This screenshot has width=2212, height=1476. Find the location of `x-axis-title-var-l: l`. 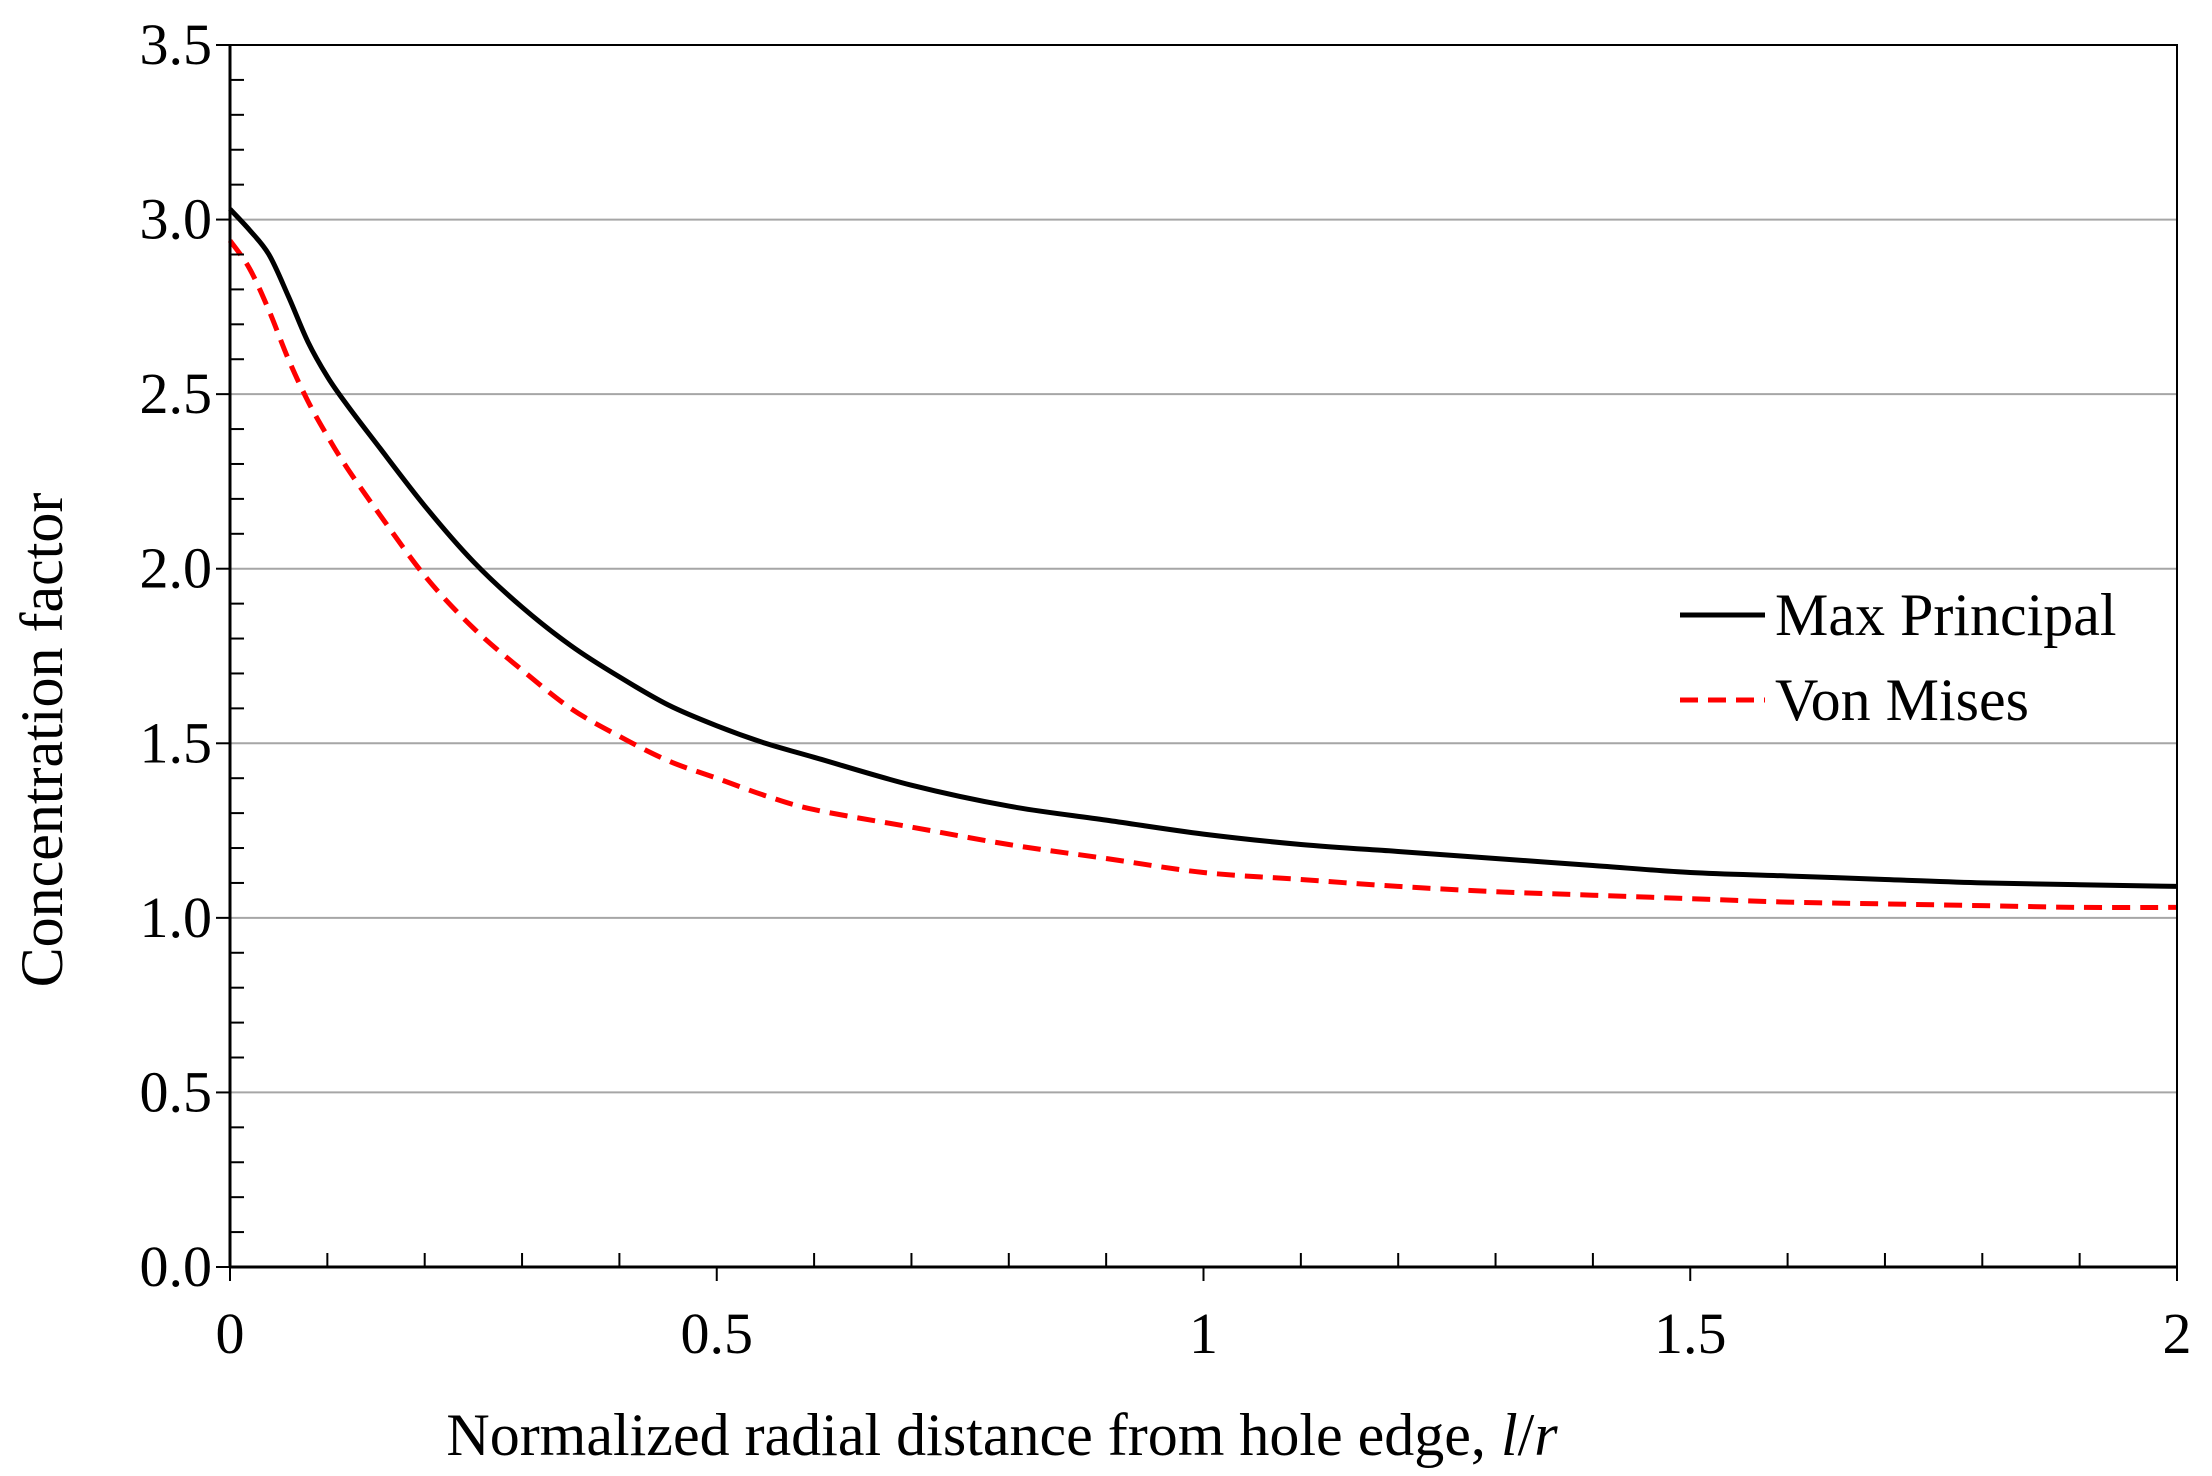

x-axis-title-var-l: l is located at coordinates (1509, 1435).